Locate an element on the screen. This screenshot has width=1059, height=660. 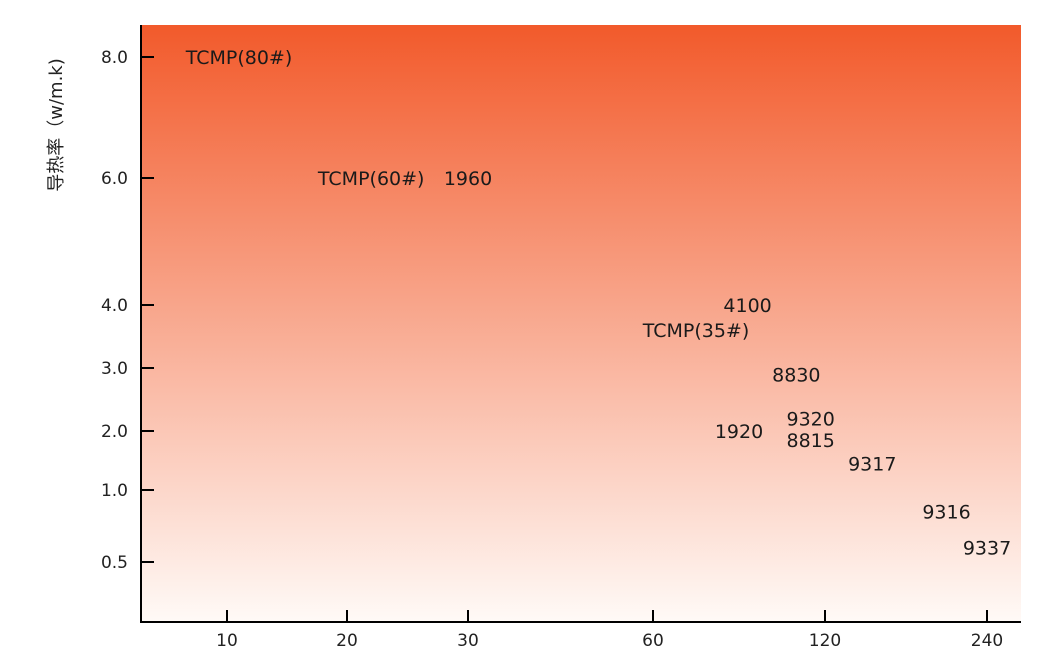
data-point-label: 9320 is located at coordinates (810, 419).